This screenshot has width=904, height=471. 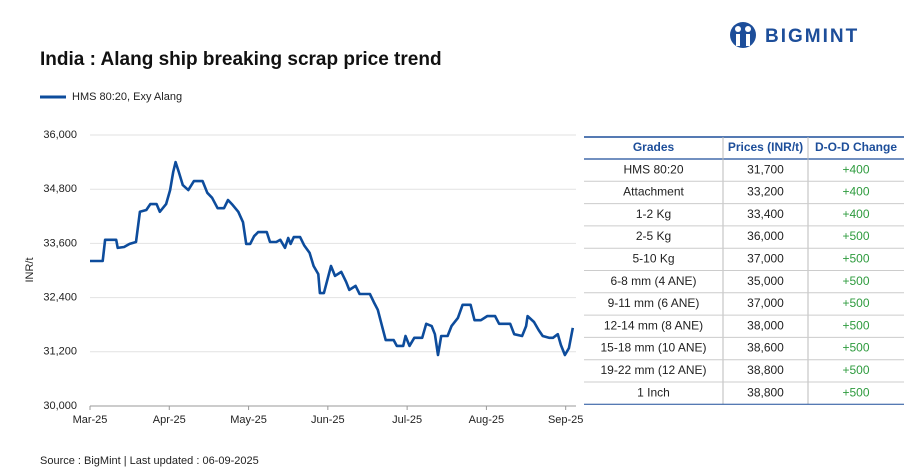 What do you see at coordinates (653, 325) in the screenshot?
I see `table-cell: 12-14 mm (8 ANE)` at bounding box center [653, 325].